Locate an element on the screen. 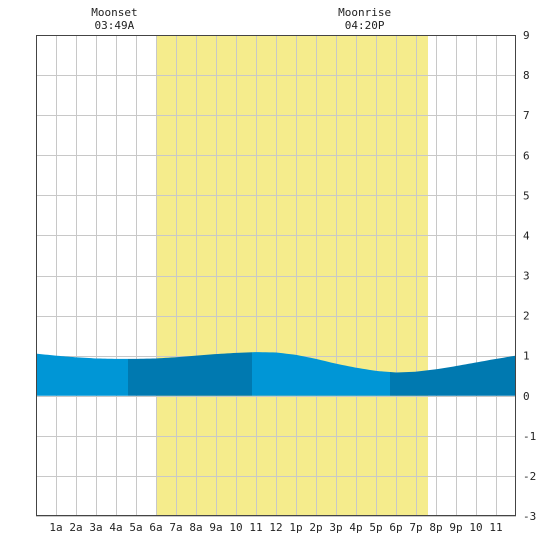 Image resolution: width=550 pixels, height=550 pixels. x-tick-label: 2a is located at coordinates (75, 527).